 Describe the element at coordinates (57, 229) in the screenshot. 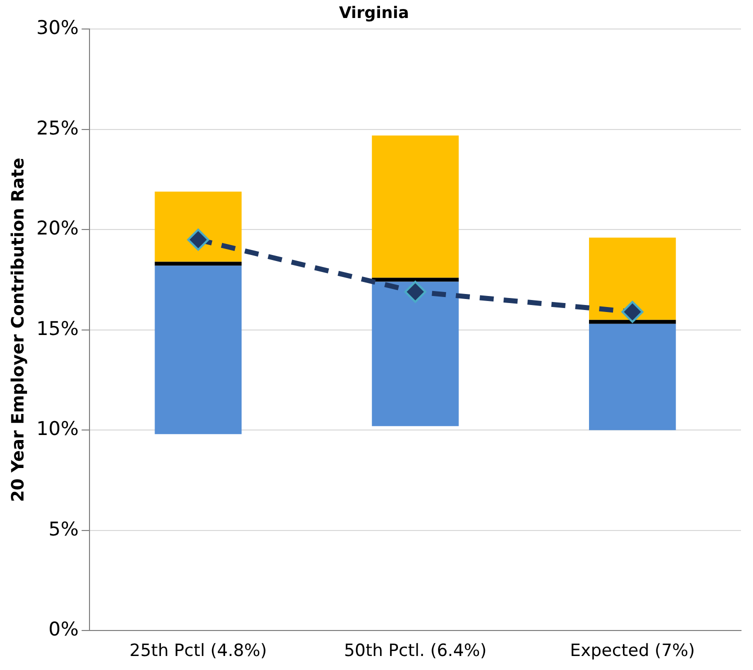

I see `y-tick-label: 20%` at that location.